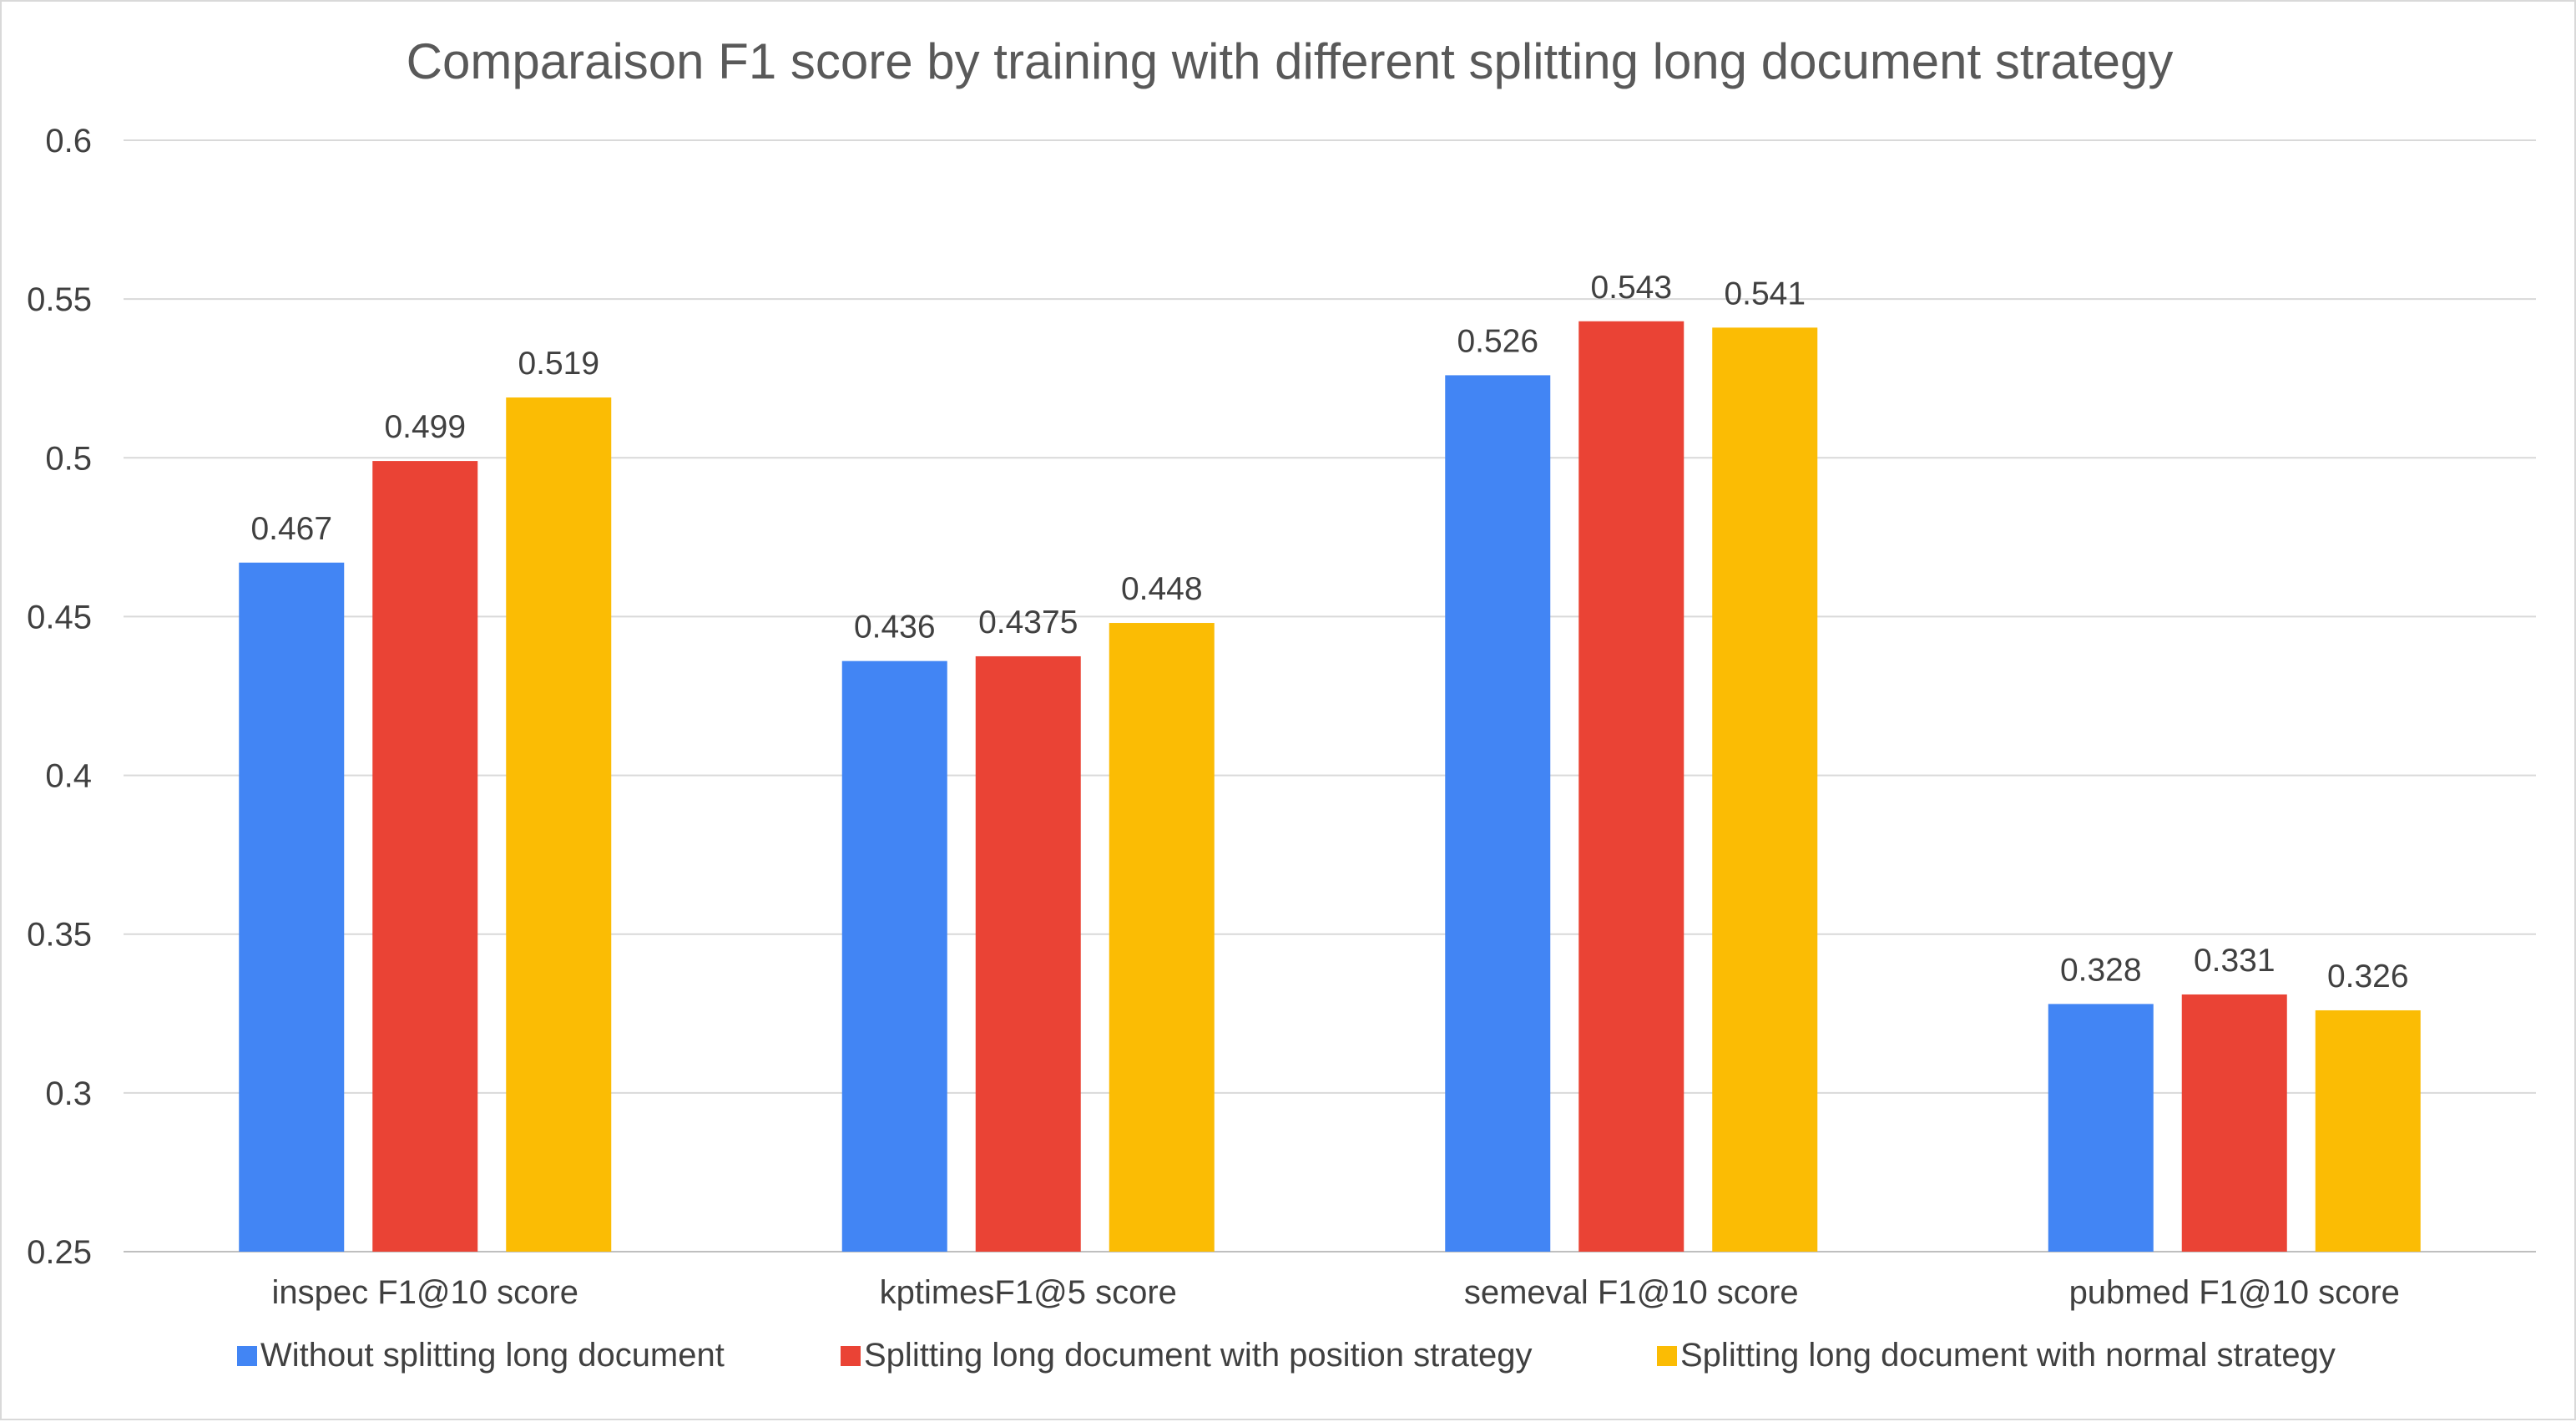  Describe the element at coordinates (68, 459) in the screenshot. I see `y-tick-label: 0.5` at that location.